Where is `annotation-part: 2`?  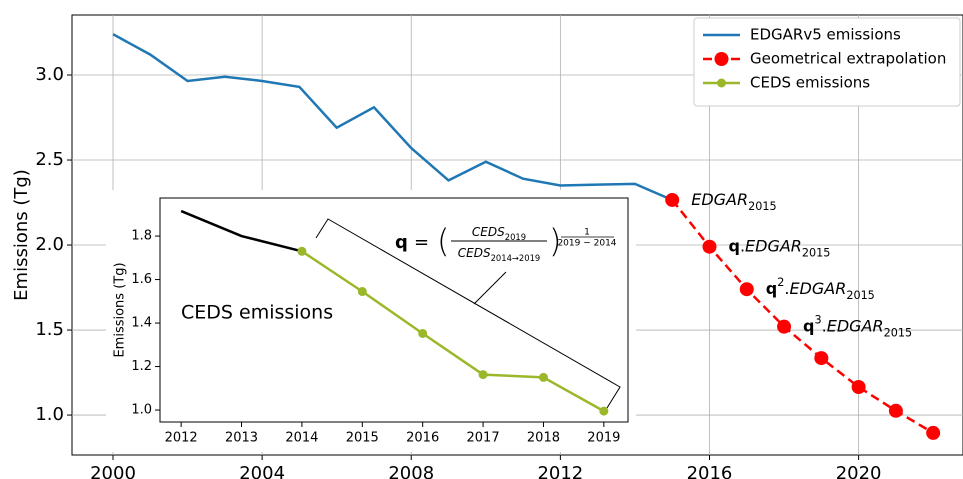
annotation-part: 2 is located at coordinates (780, 282).